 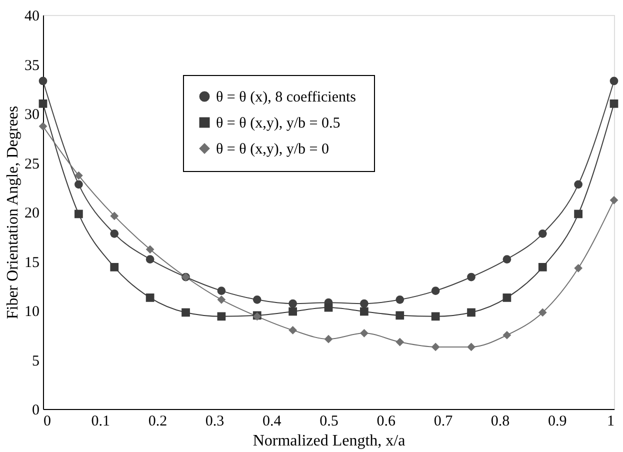 I want to click on y-tick-label: 5, so click(x=36, y=361).